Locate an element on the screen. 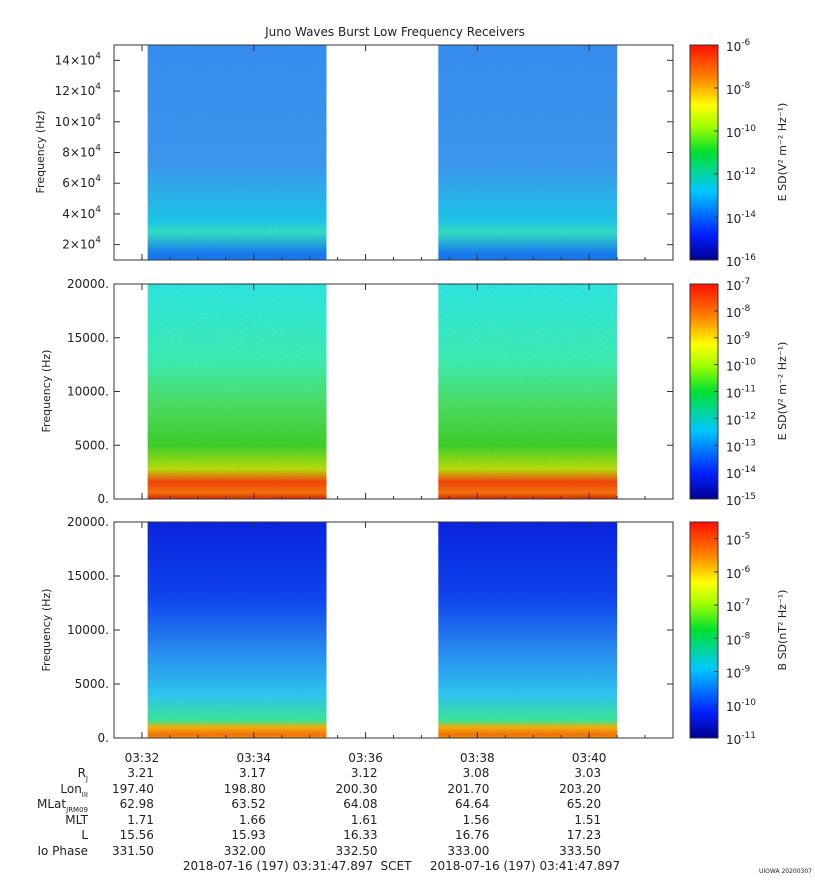  colorbar-tick-label: 10⁻¹³ is located at coordinates (741, 446).